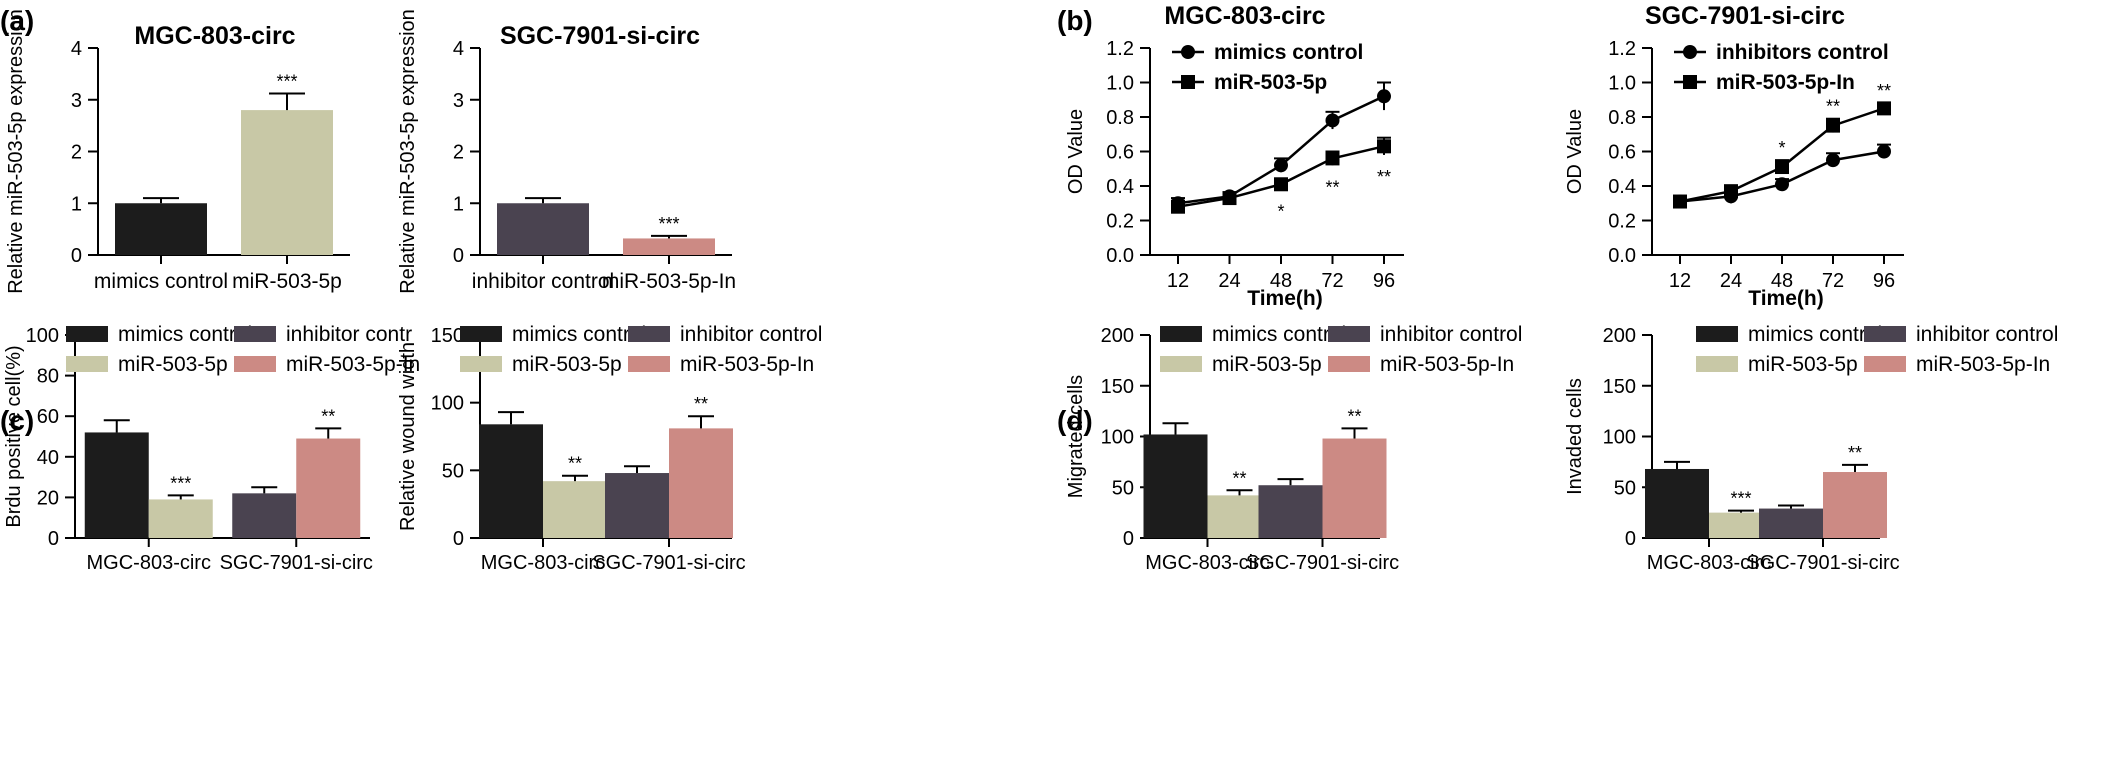 The height and width of the screenshot is (767, 2128). Describe the element at coordinates (1229, 281) in the screenshot. I see `x-tick-label: 24` at that location.